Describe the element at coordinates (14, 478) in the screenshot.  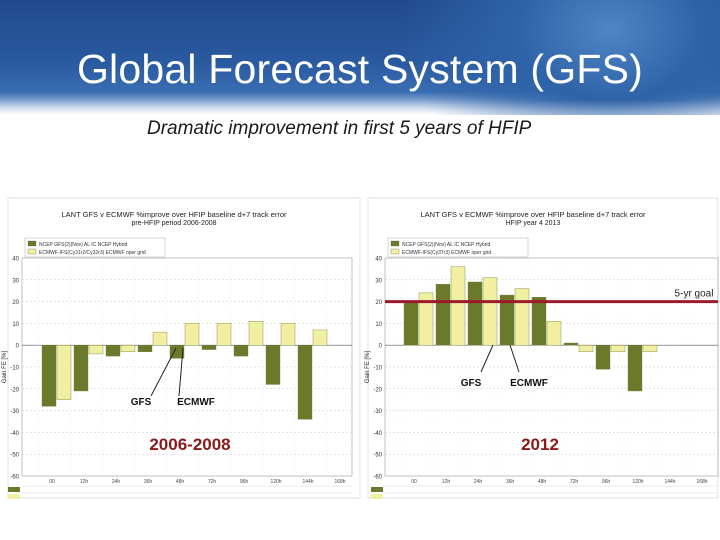
I see `y-tick-label: -60` at that location.